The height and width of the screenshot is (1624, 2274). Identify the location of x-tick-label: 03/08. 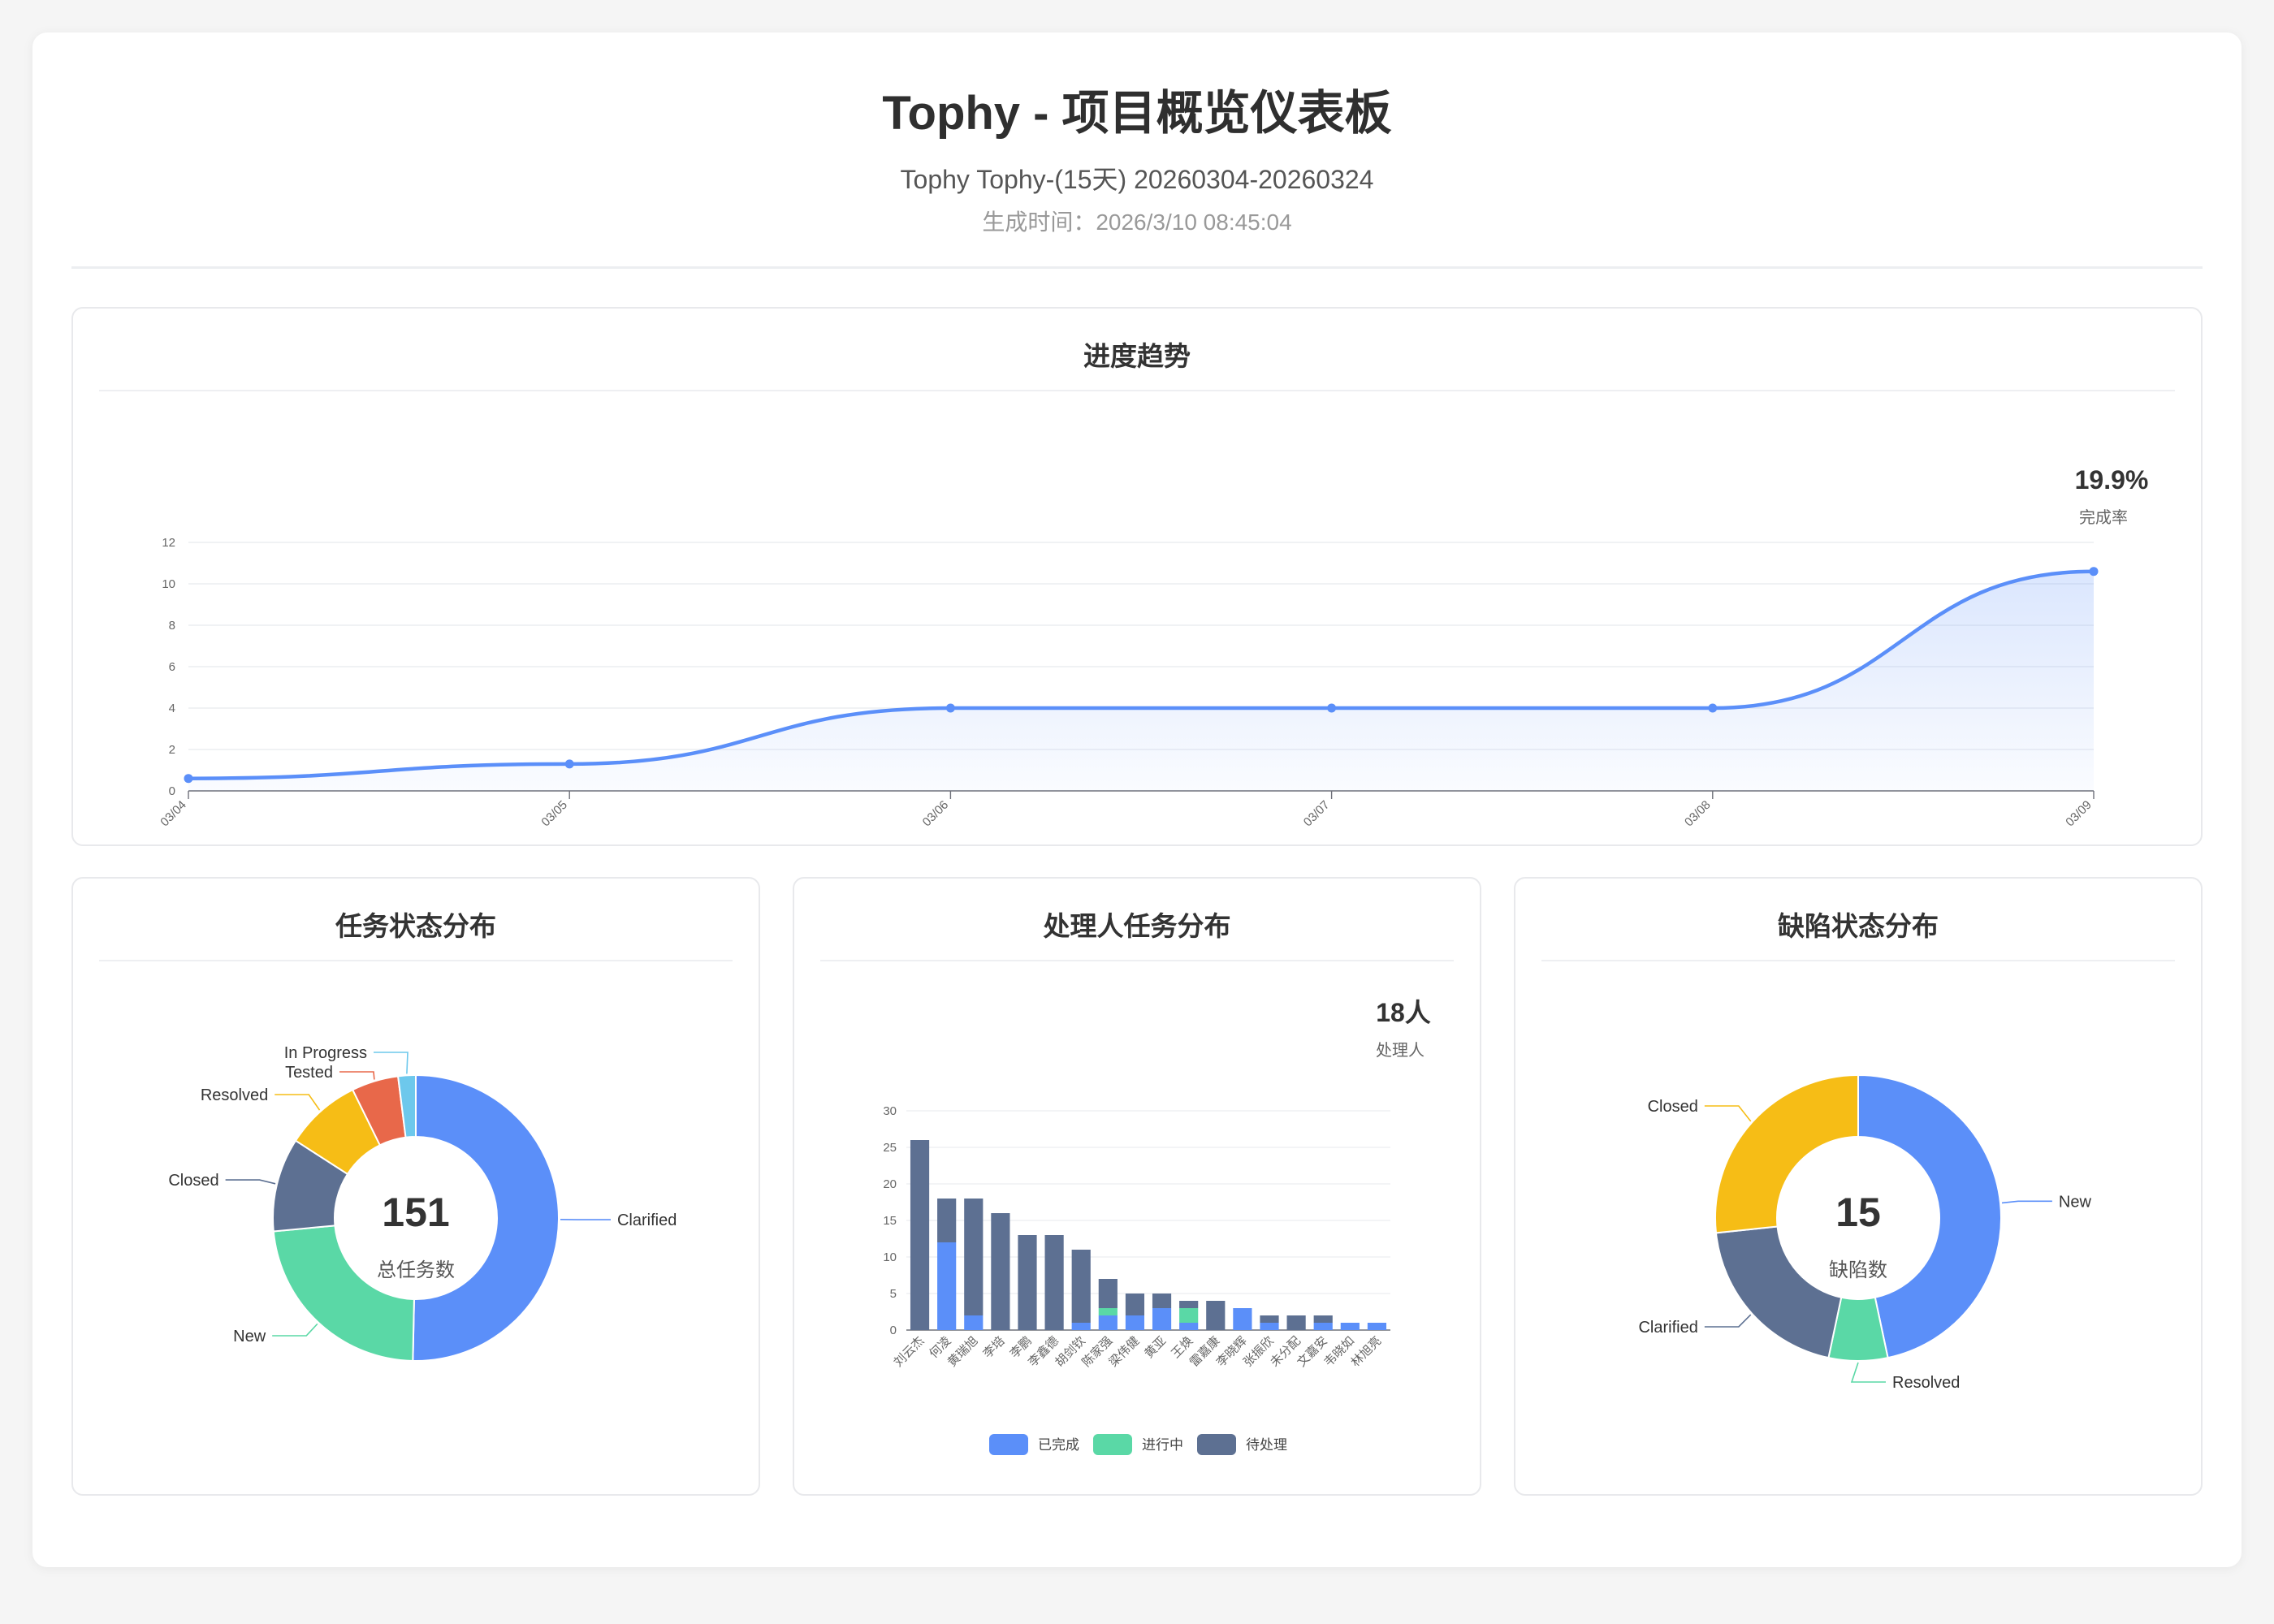
(1698, 814).